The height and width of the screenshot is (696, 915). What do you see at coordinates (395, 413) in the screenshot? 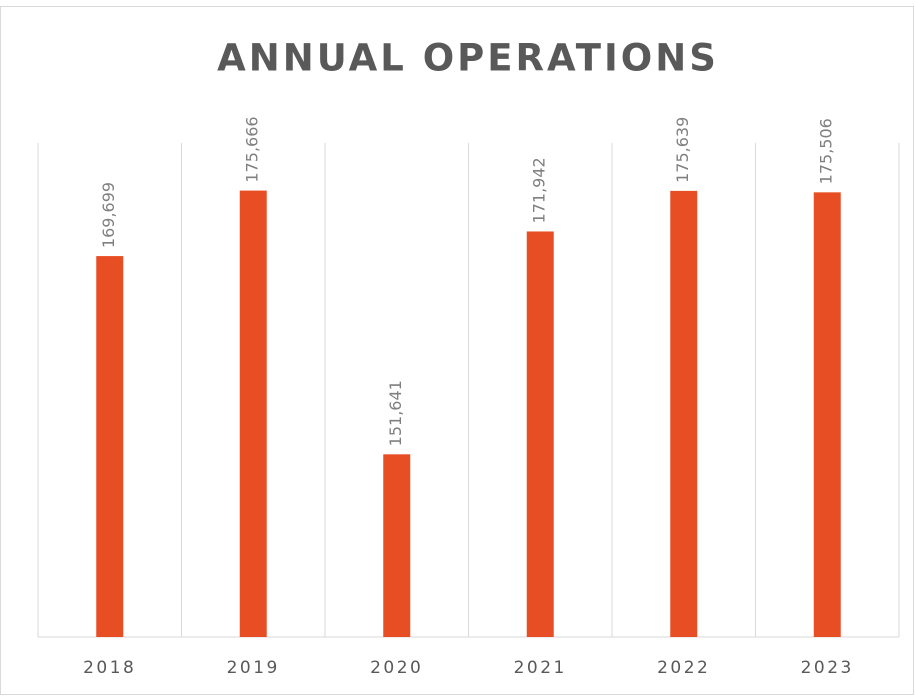
I see `data-label: 151,641` at bounding box center [395, 413].